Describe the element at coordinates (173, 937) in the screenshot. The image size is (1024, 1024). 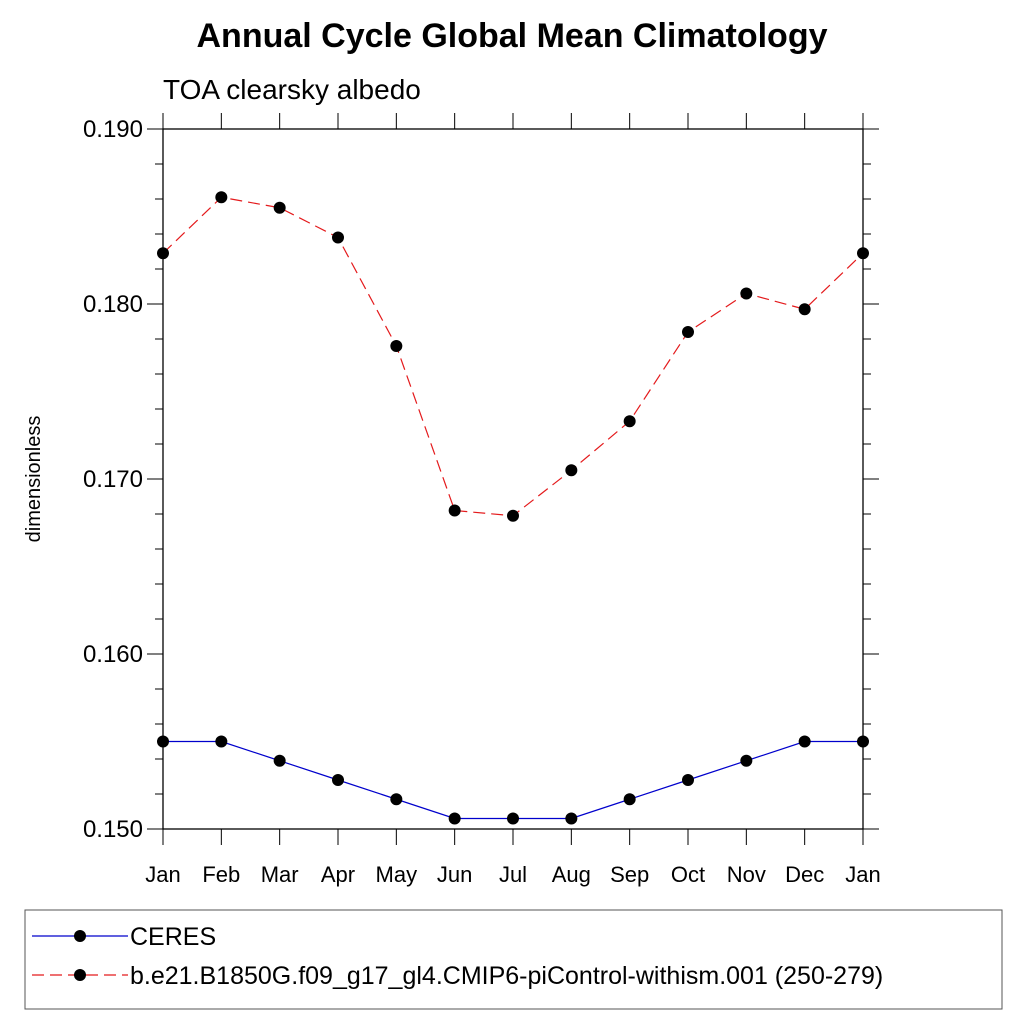
I see `legend-label-0: CERES` at that location.